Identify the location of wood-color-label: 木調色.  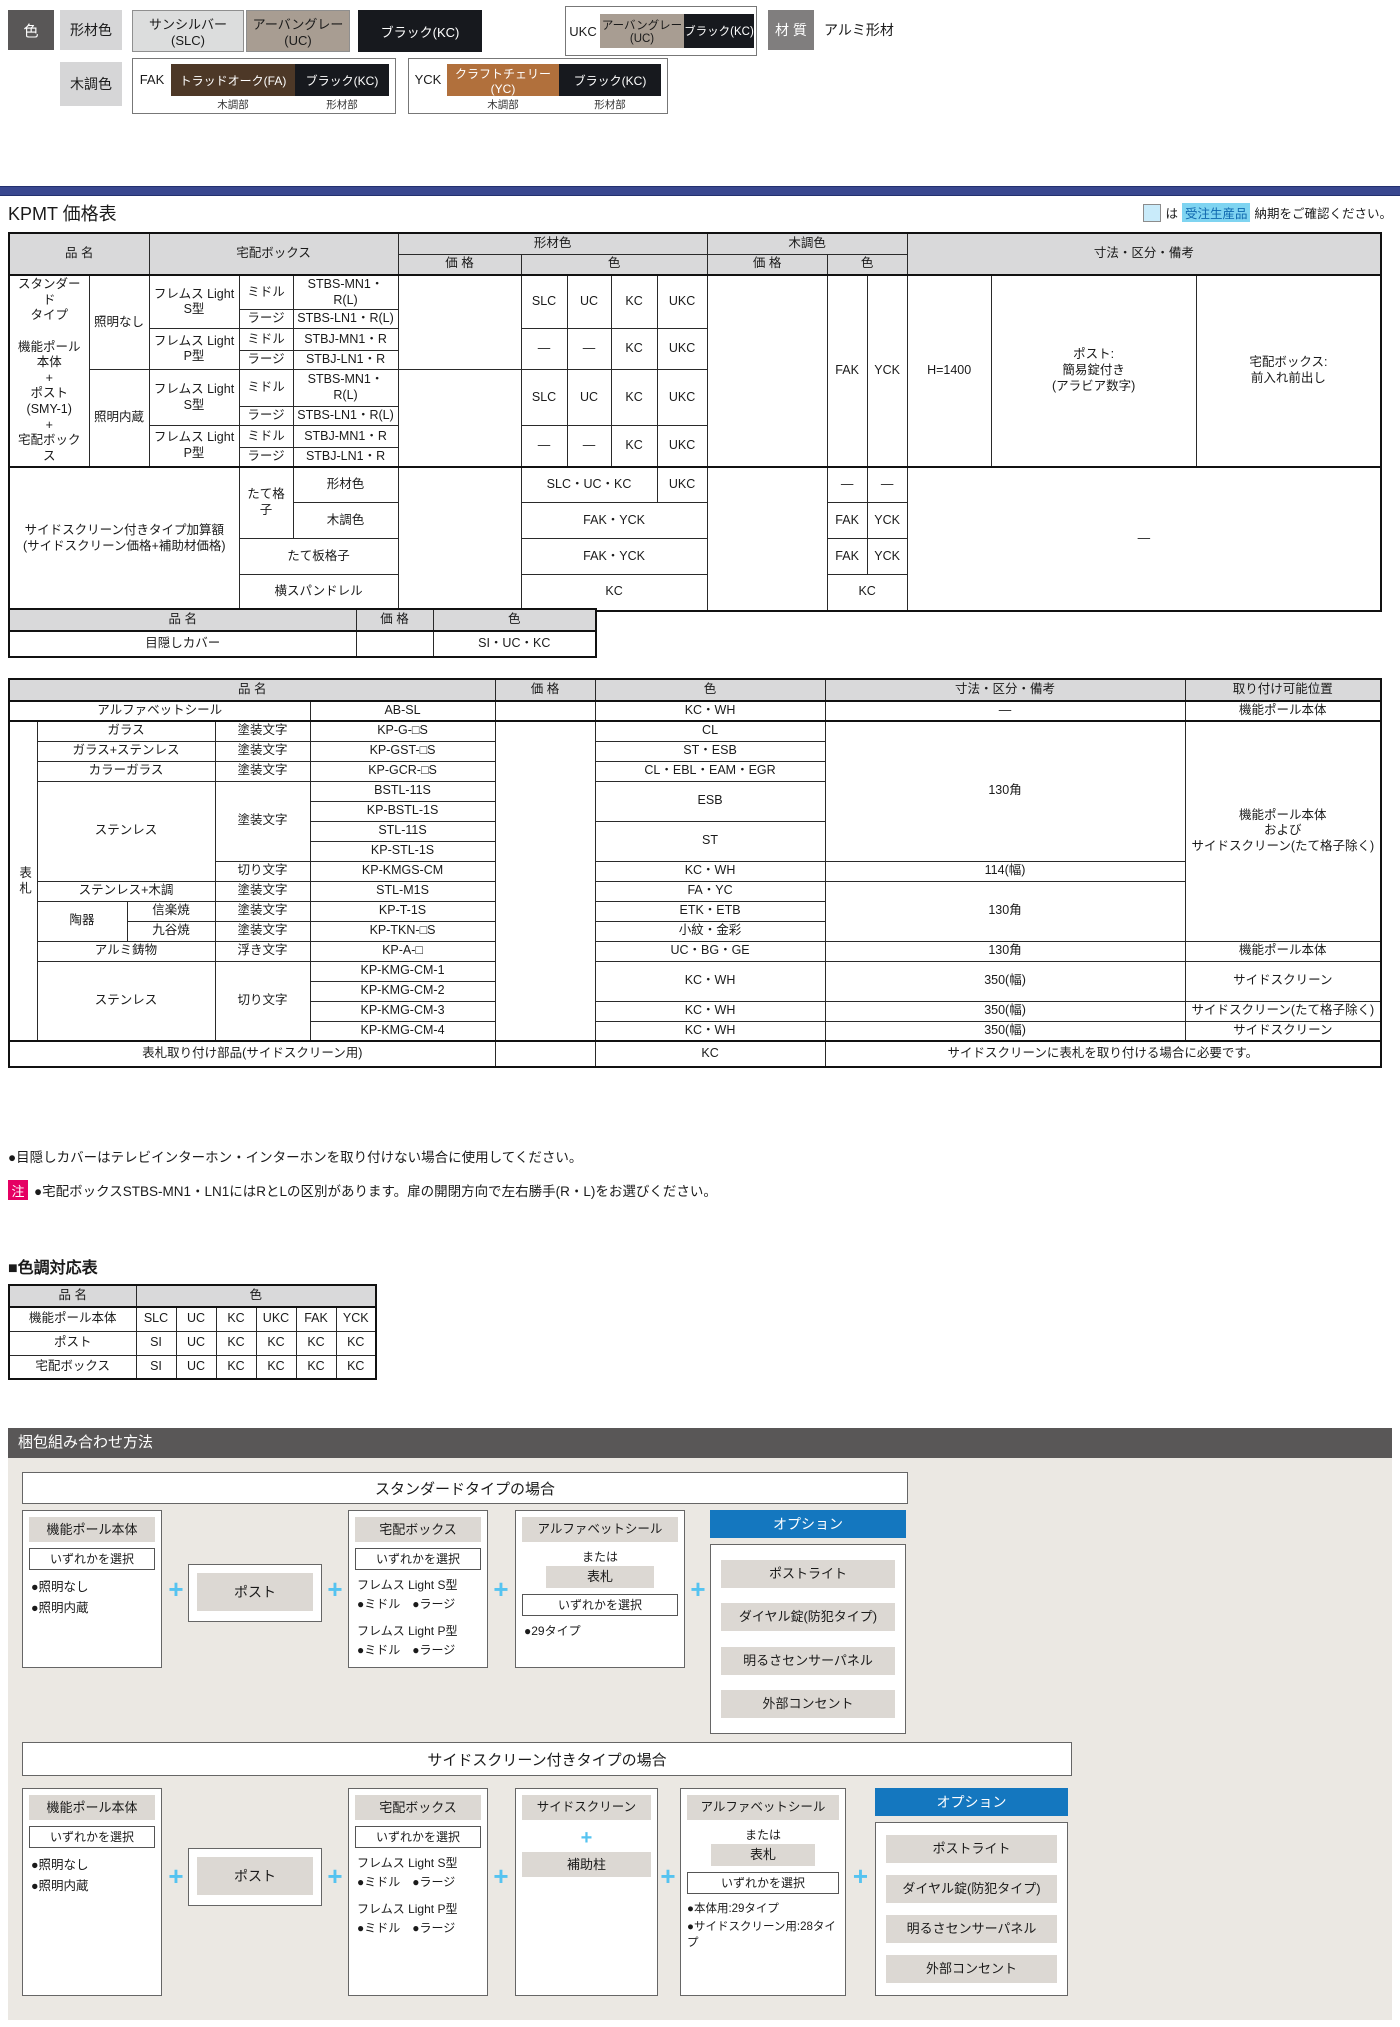
(91, 84).